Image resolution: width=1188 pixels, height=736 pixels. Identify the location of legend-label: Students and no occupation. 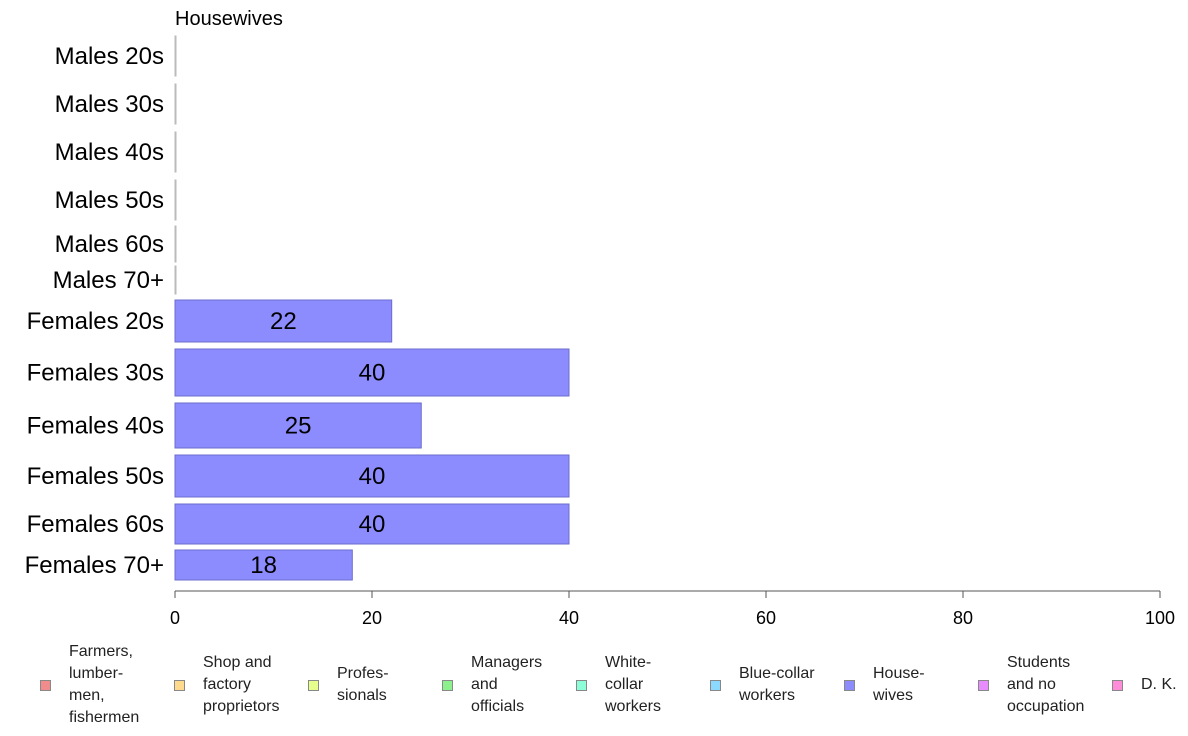
(1046, 684).